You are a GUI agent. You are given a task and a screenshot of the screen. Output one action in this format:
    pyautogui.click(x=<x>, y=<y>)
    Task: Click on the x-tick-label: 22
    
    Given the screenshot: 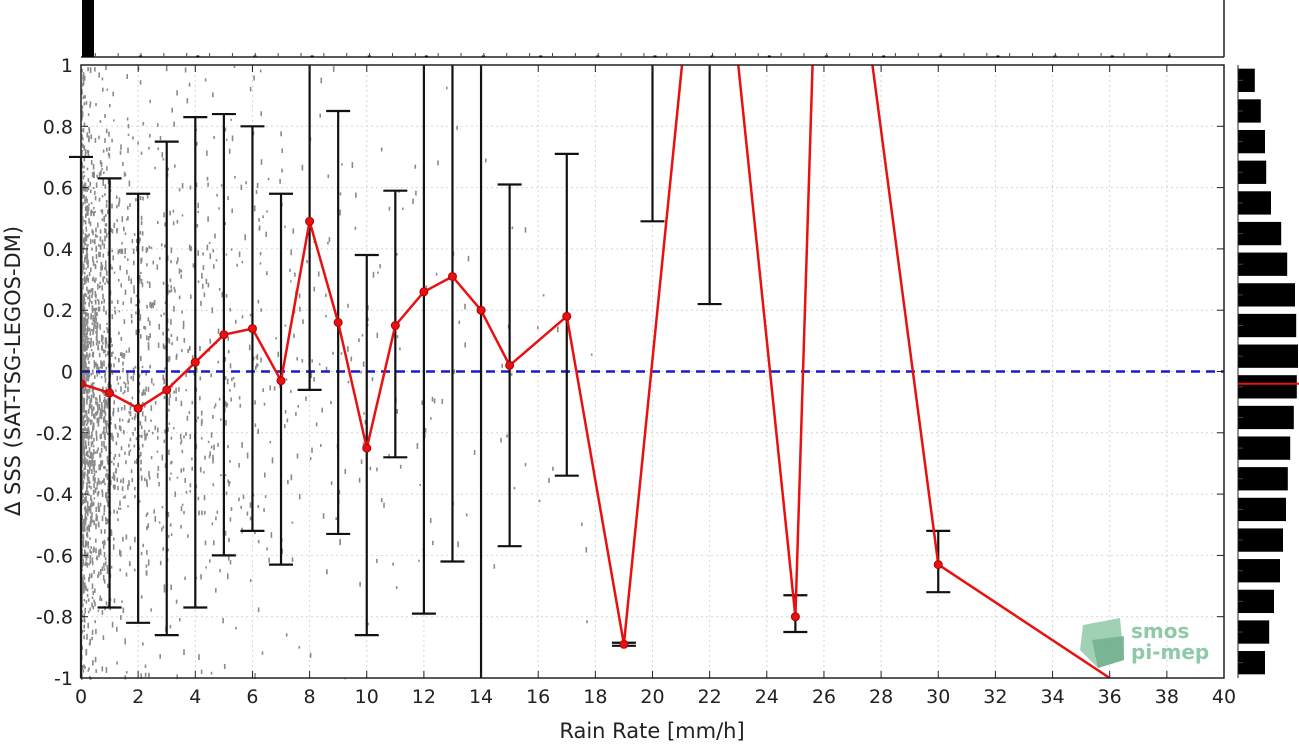 What is the action you would take?
    pyautogui.click(x=710, y=697)
    